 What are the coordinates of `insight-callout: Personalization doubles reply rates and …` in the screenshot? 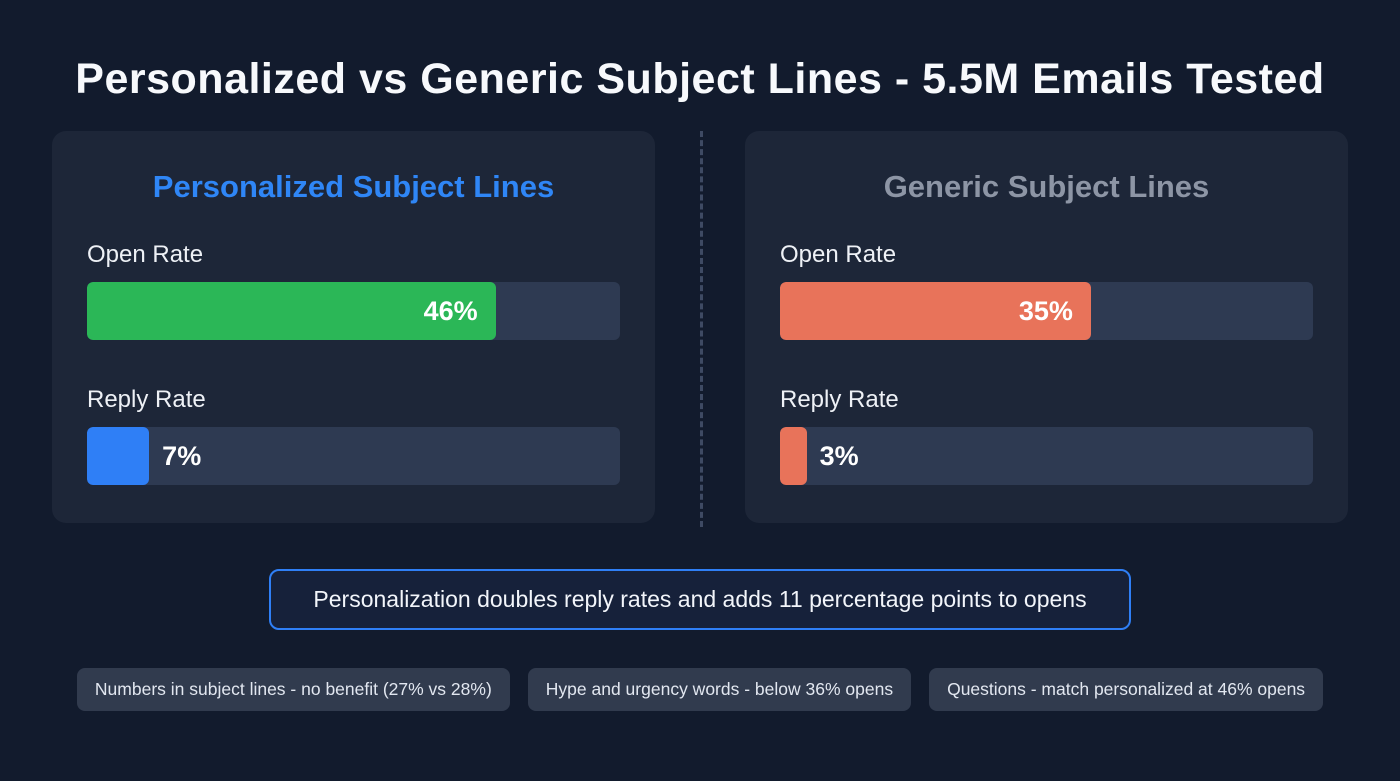 It's located at (700, 599).